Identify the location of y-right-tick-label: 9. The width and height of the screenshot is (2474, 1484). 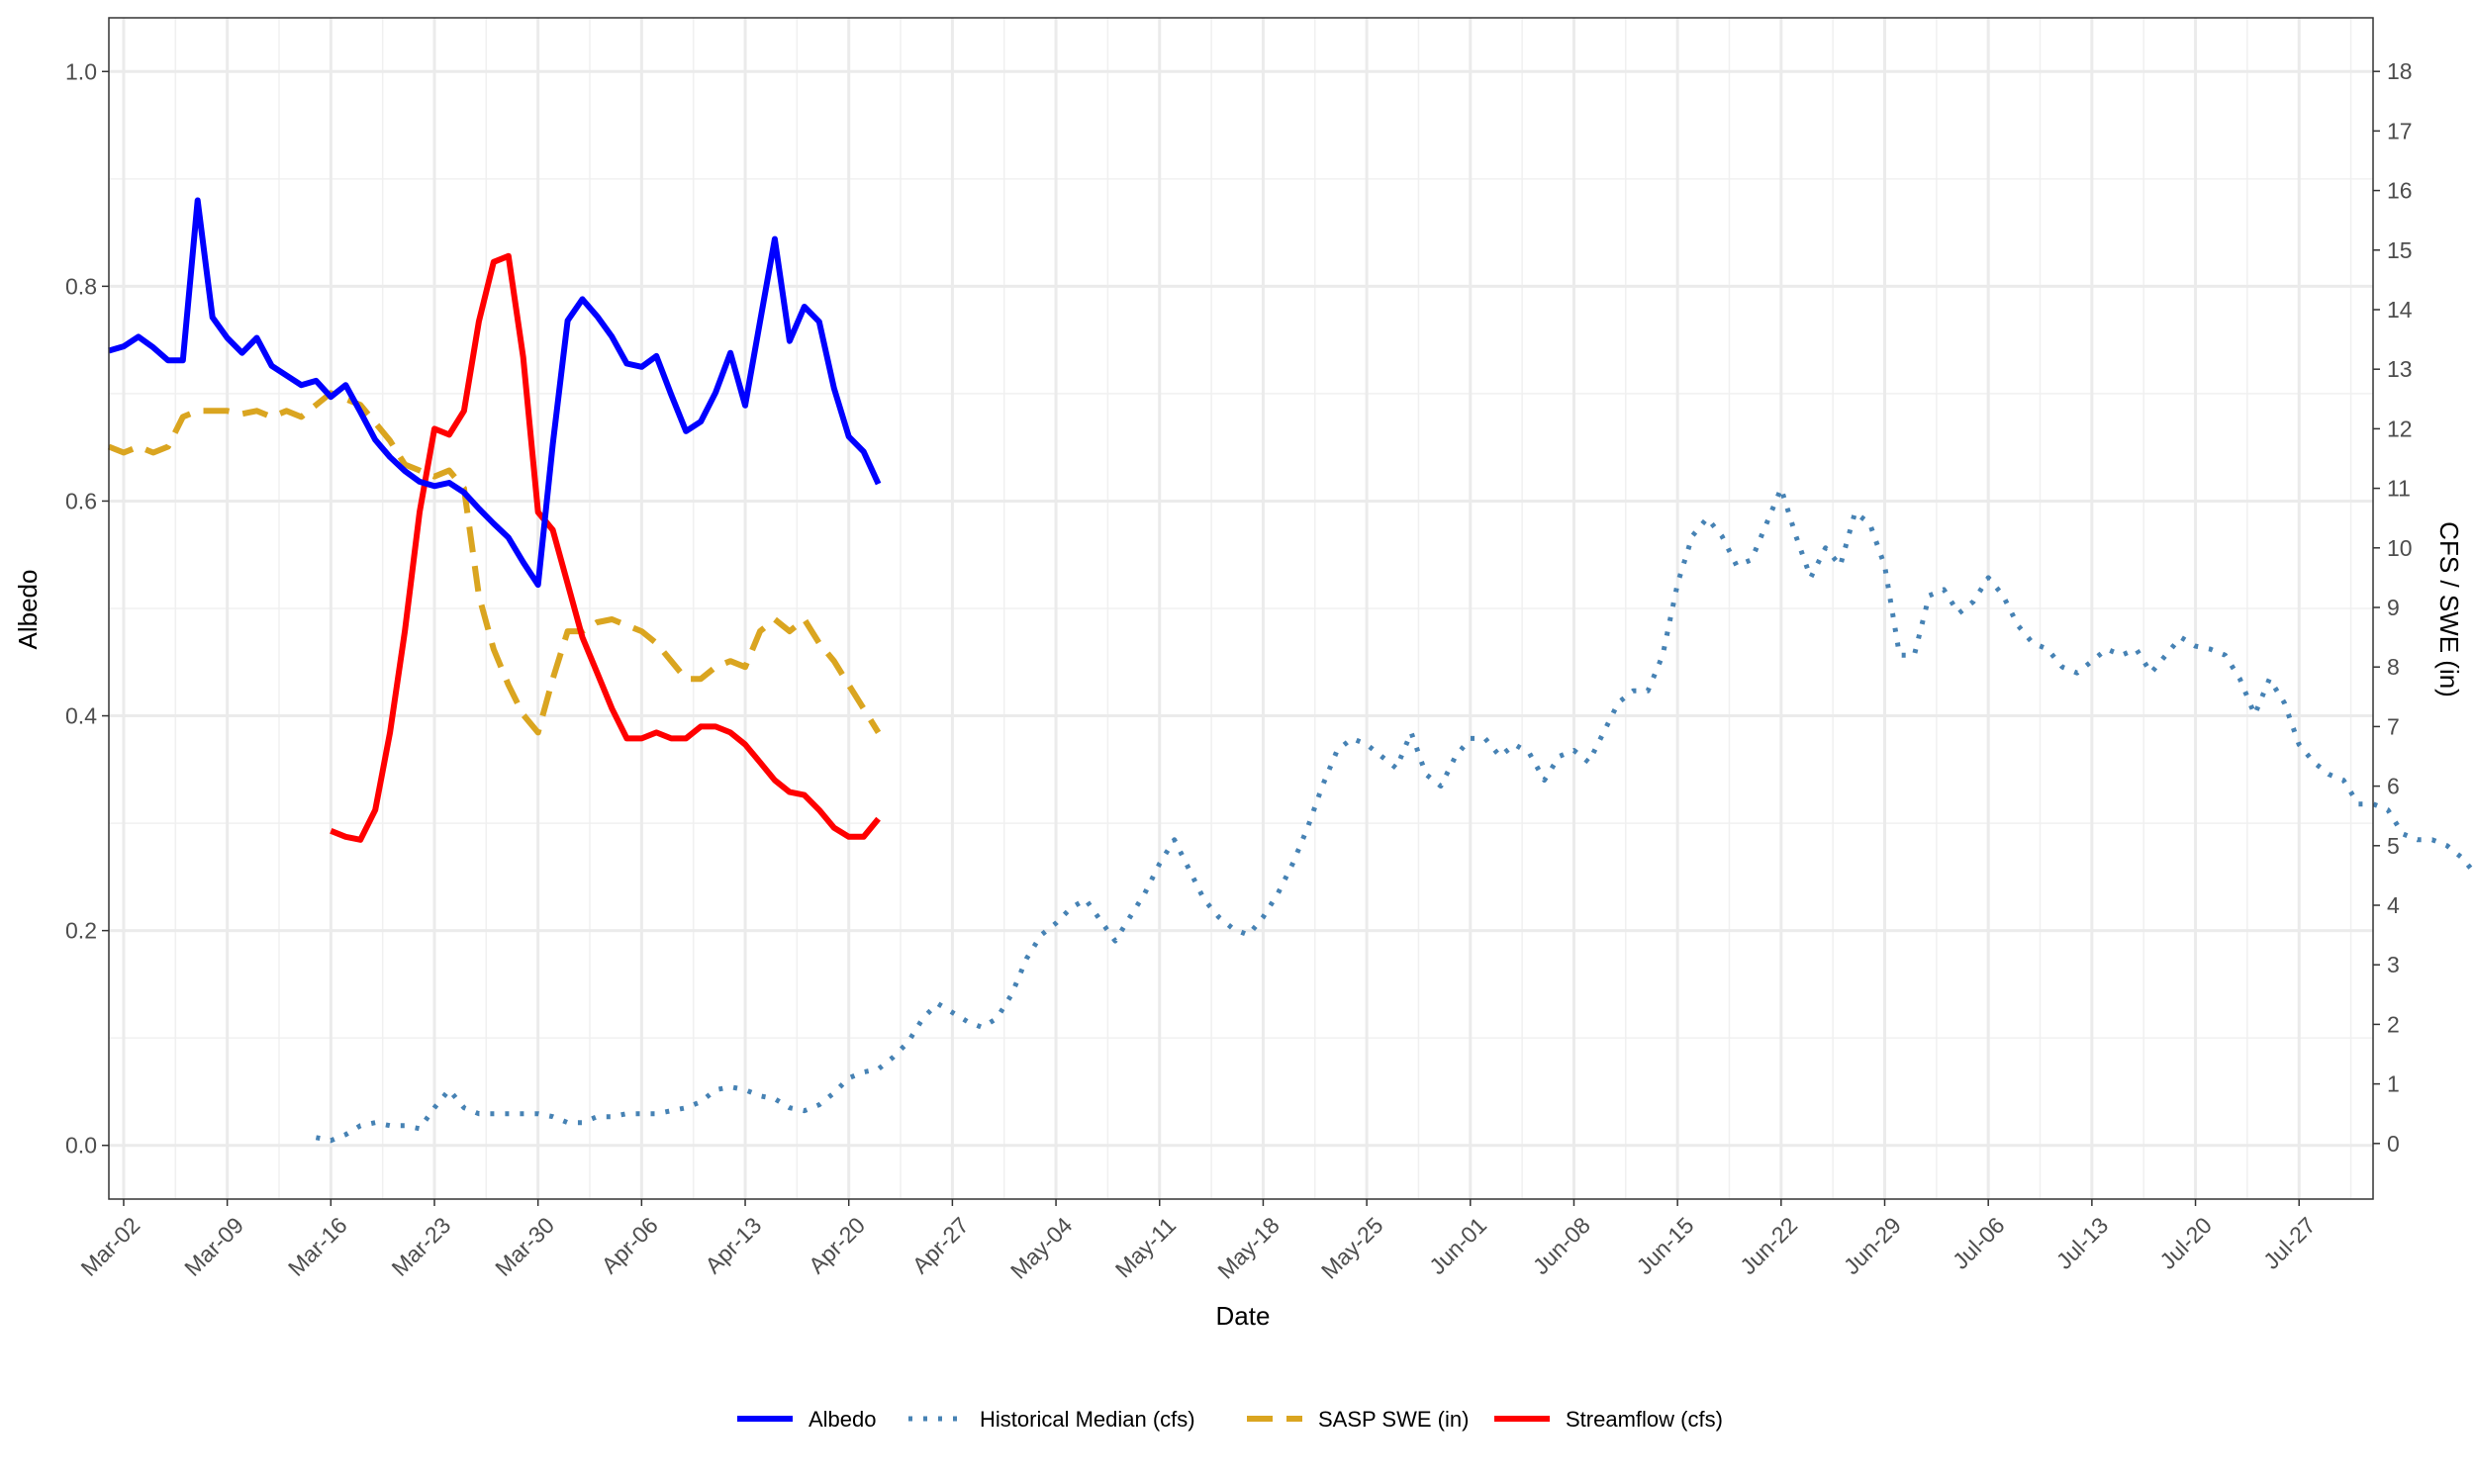
(2394, 607).